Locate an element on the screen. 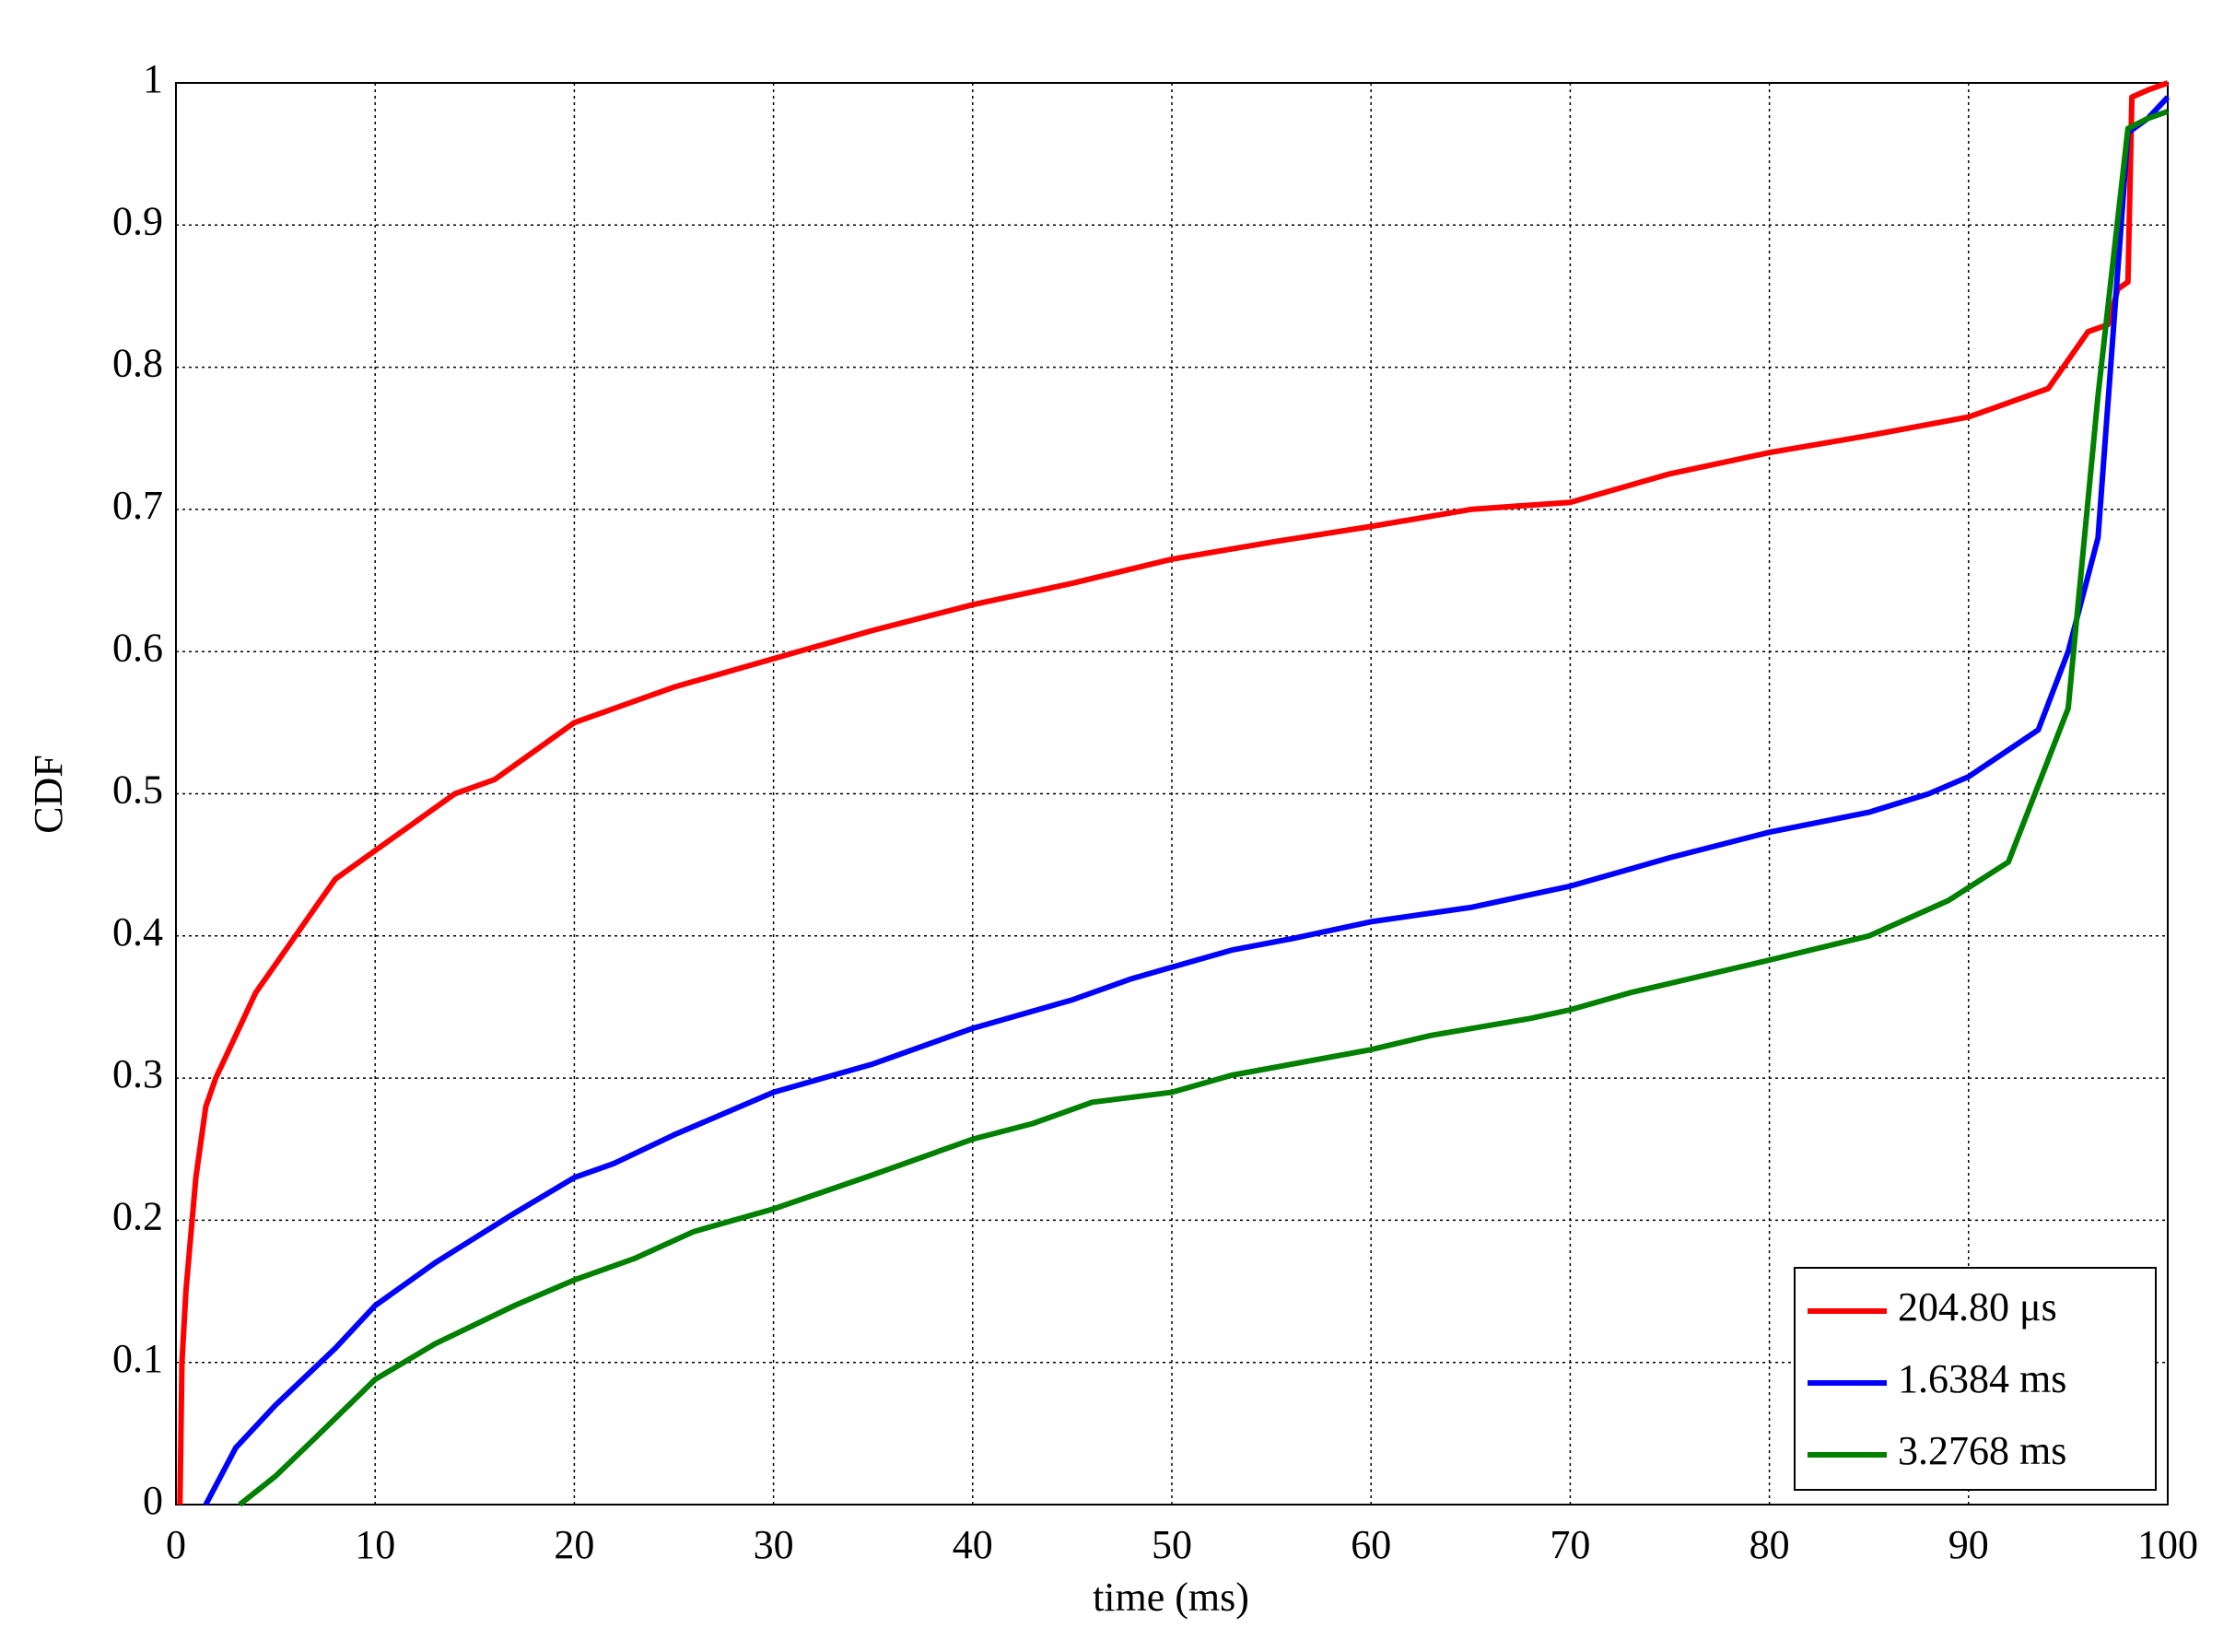  legend-label: 1.6384 ms is located at coordinates (1982, 1378).